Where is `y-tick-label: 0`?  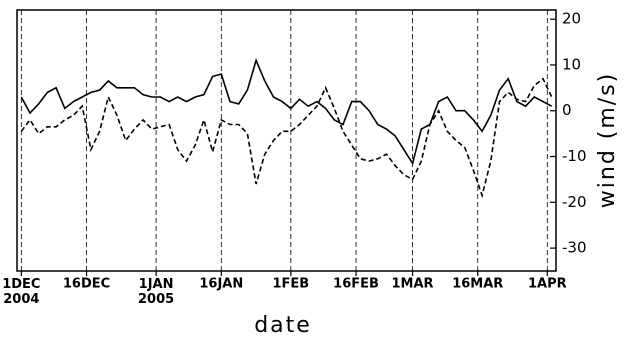
y-tick-label: 0 is located at coordinates (567, 110).